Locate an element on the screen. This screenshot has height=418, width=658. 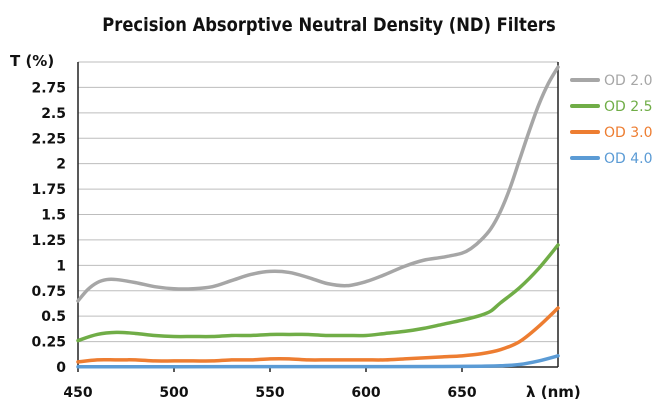
y-tick-label: 2.5 is located at coordinates (53, 114).